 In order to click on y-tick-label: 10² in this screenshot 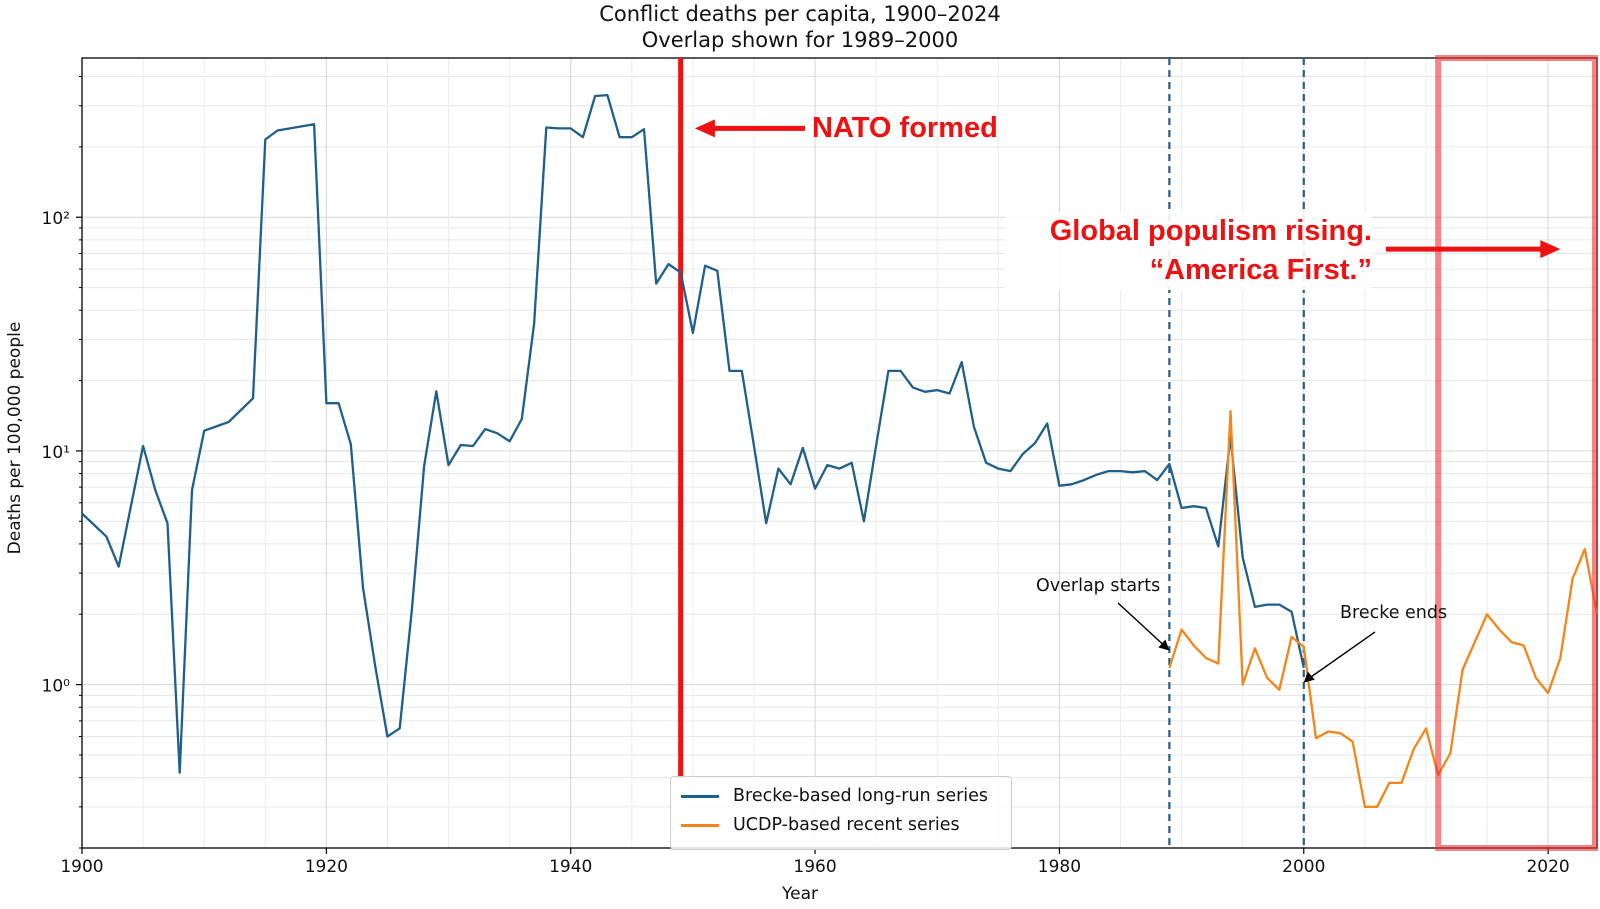, I will do `click(56, 219)`.